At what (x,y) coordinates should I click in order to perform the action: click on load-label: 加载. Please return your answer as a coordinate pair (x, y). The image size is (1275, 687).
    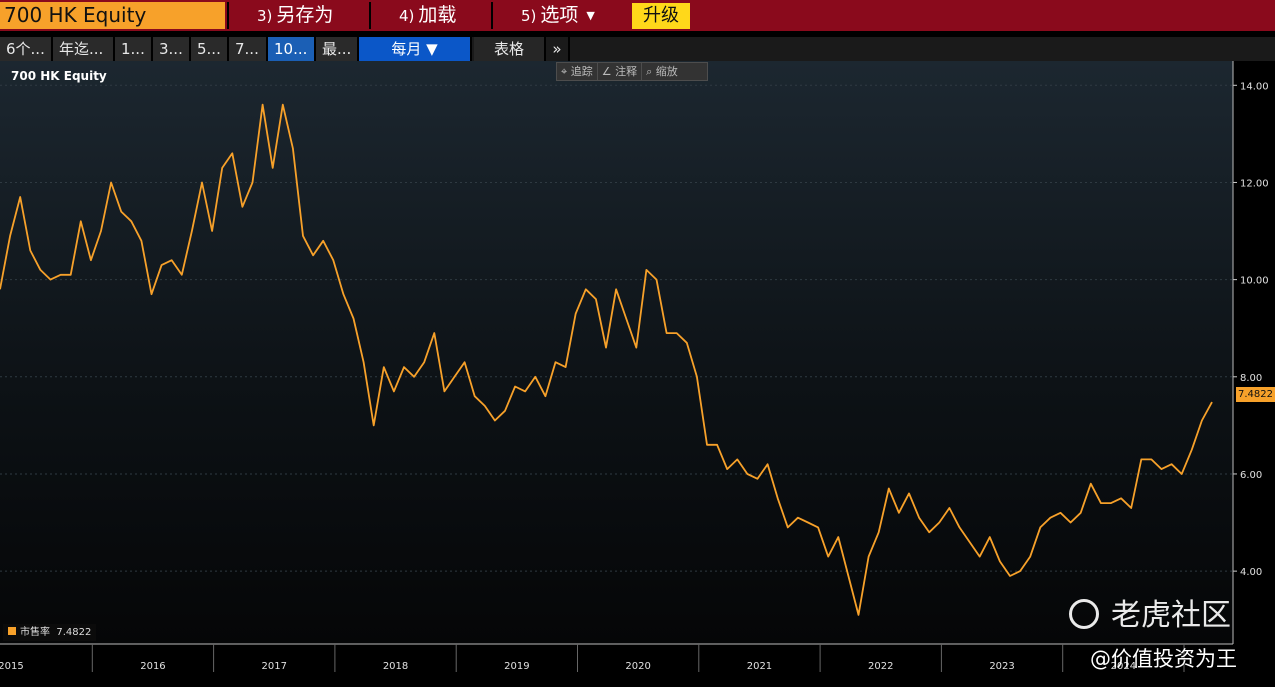
    Looking at the image, I should click on (437, 15).